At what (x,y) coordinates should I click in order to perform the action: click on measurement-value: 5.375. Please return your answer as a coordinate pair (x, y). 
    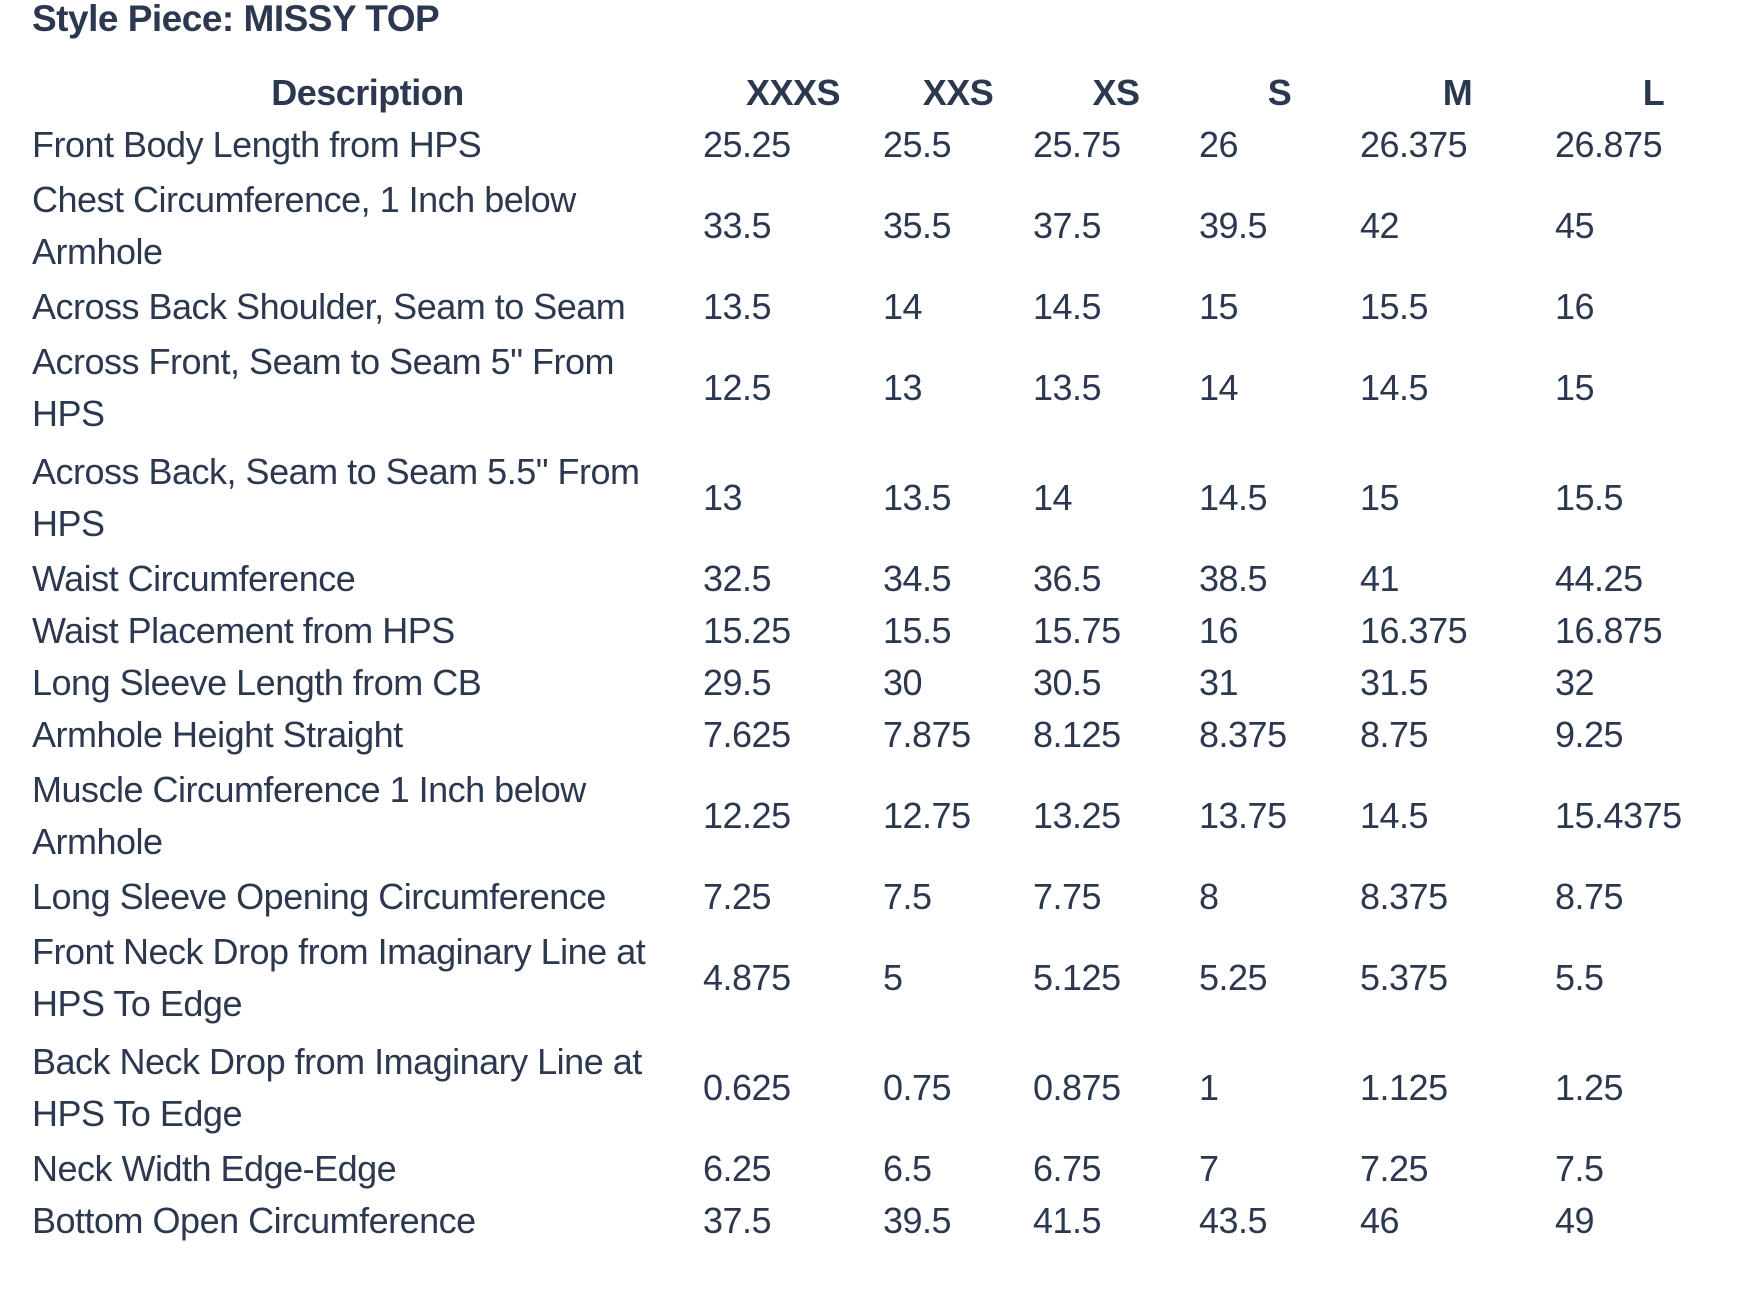
    Looking at the image, I should click on (1404, 977).